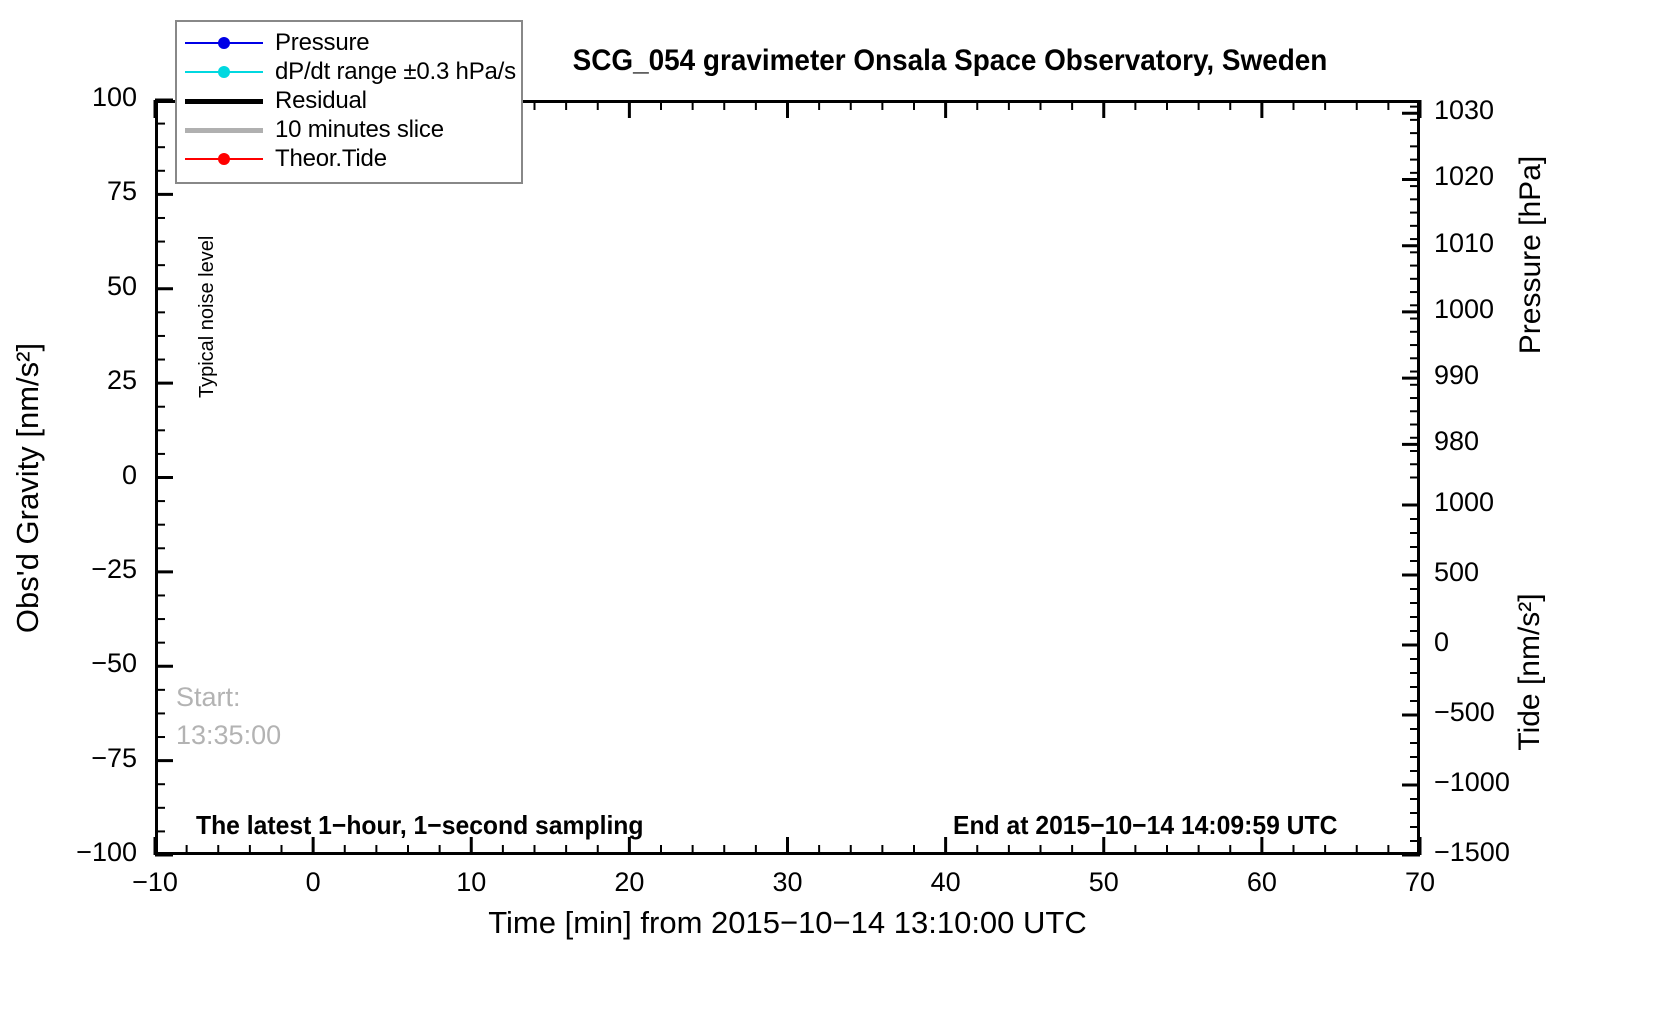 The width and height of the screenshot is (1676, 1020). I want to click on x-tick-60: 60, so click(1261, 882).